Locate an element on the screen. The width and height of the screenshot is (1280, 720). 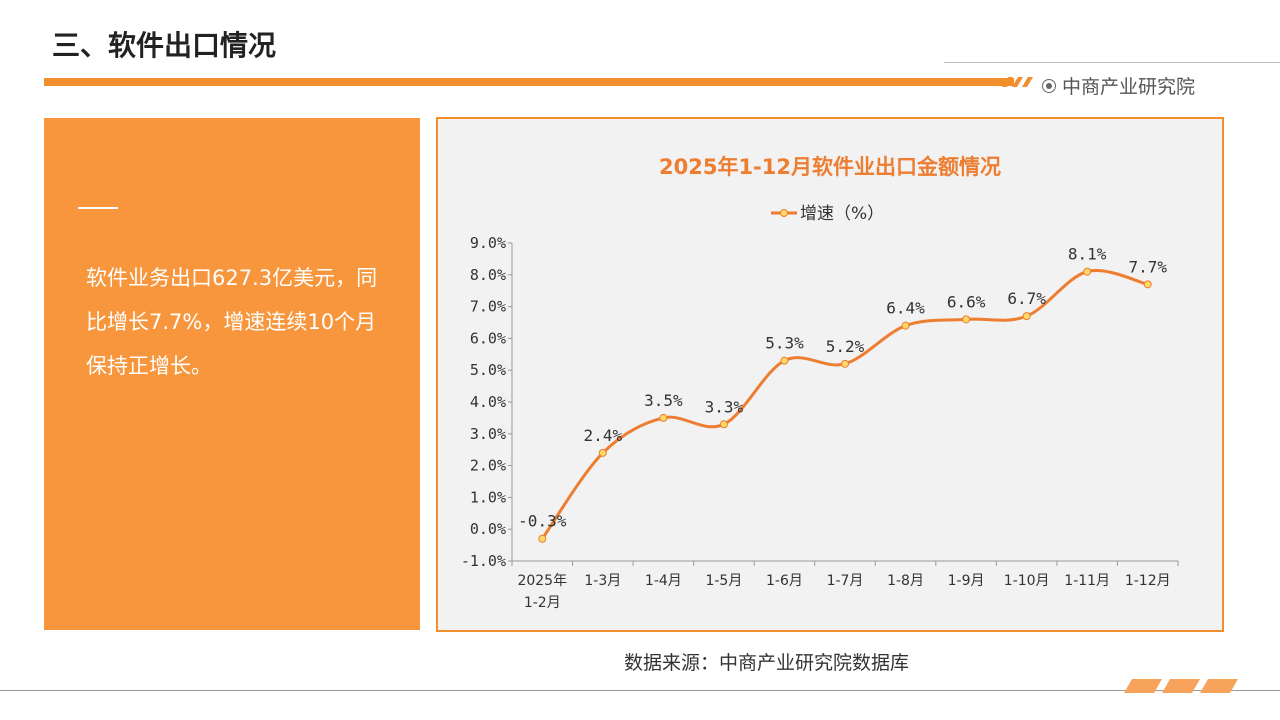
page-title: 三、软件出口情况 is located at coordinates (164, 45).